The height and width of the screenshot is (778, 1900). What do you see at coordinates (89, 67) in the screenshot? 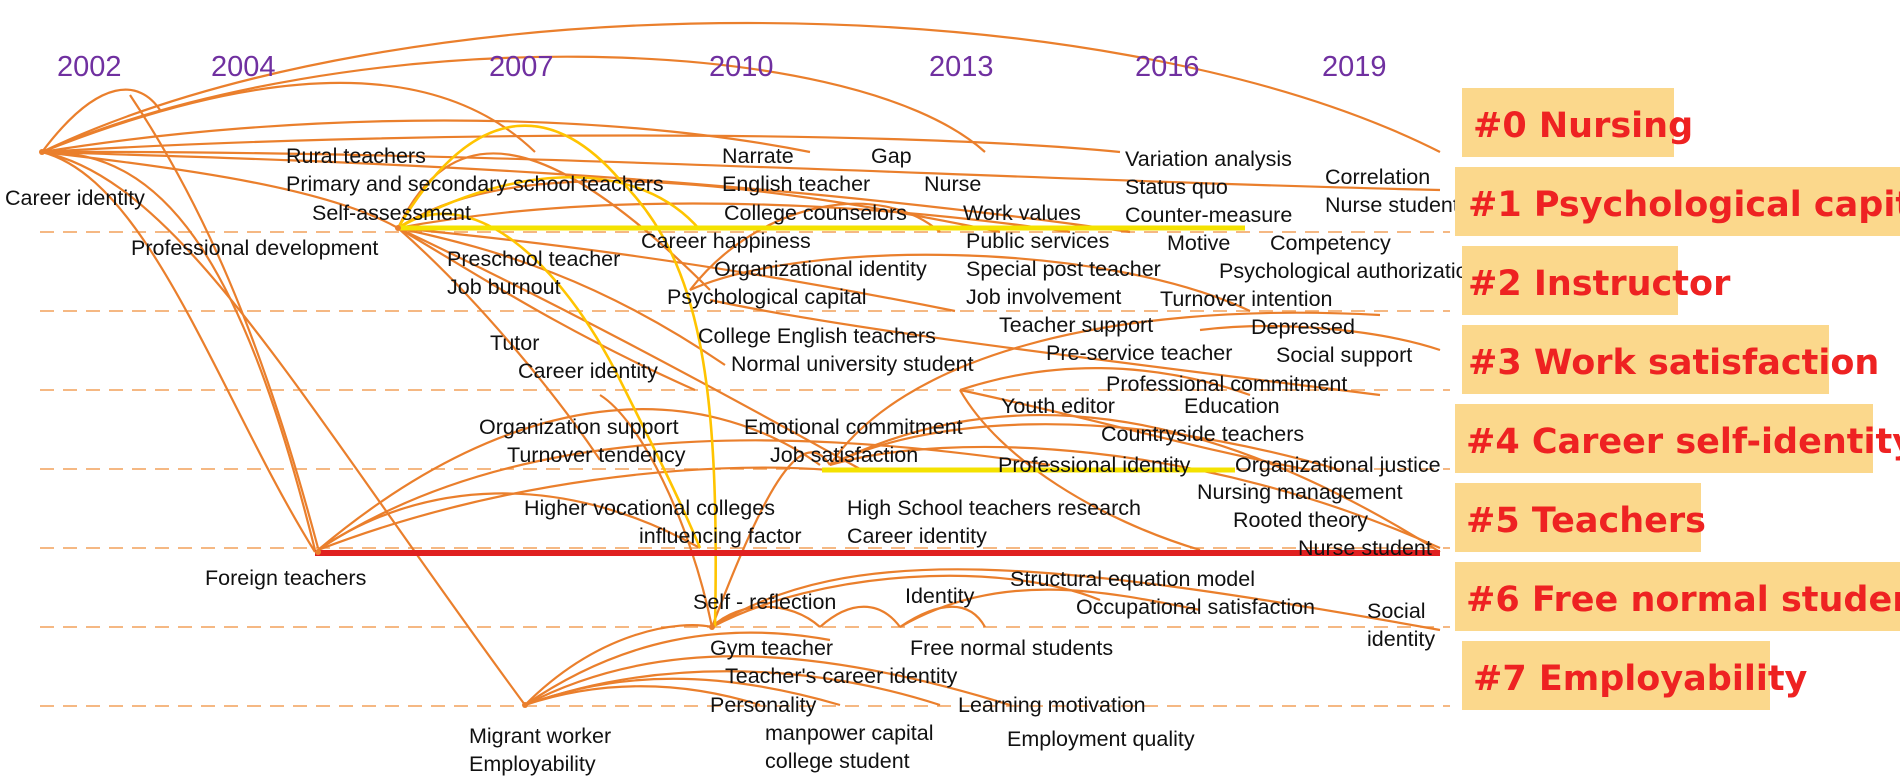
I see `year-label-2002: 2002` at bounding box center [89, 67].